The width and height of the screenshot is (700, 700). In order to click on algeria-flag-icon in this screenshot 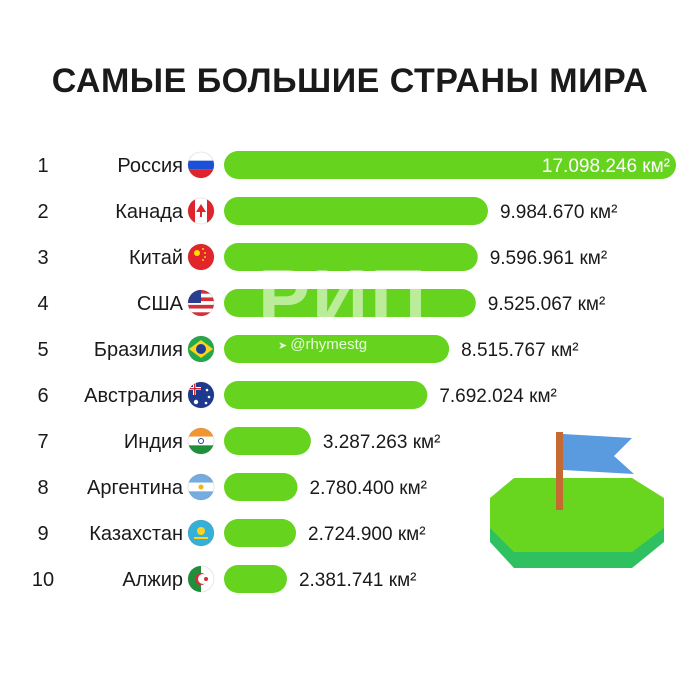, I will do `click(201, 579)`.